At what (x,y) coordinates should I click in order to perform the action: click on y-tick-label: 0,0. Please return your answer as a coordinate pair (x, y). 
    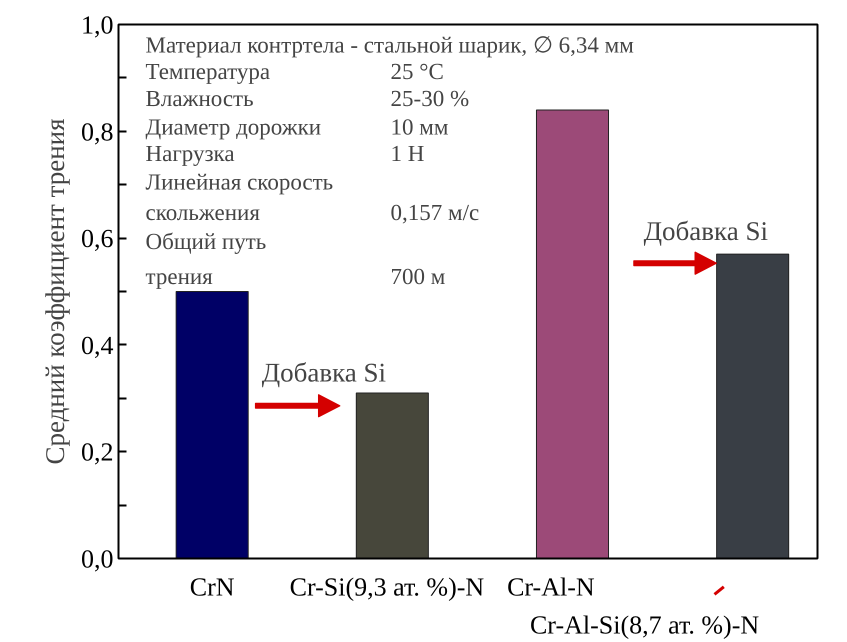
    Looking at the image, I should click on (97, 559).